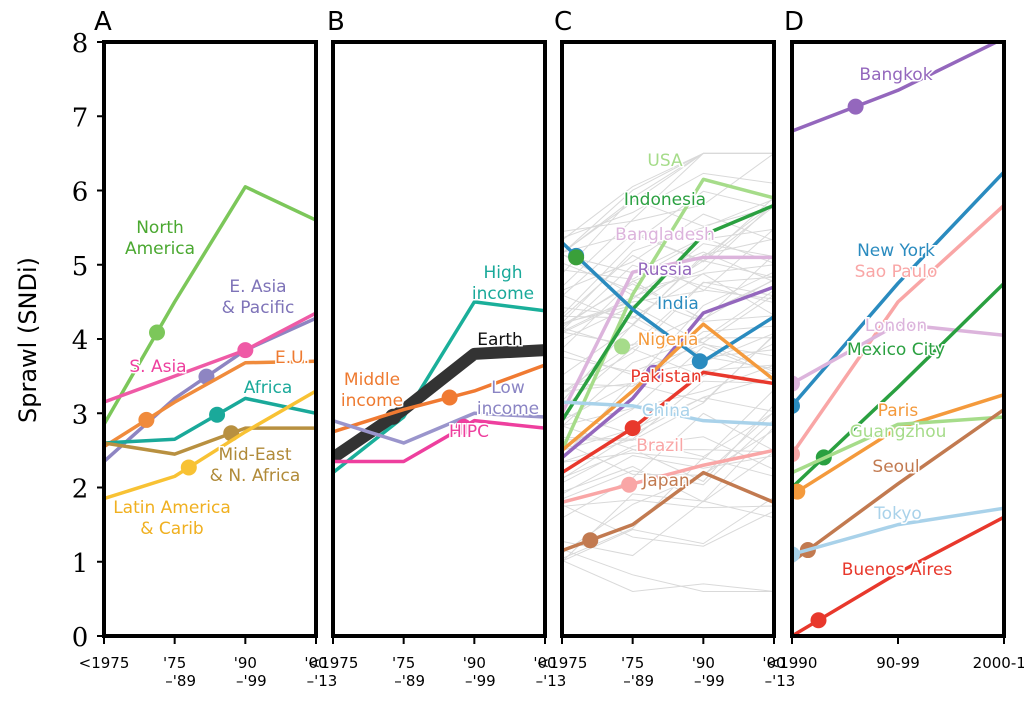 The image size is (1024, 710). Describe the element at coordinates (80, 341) in the screenshot. I see `y-tick-label: 4` at that location.